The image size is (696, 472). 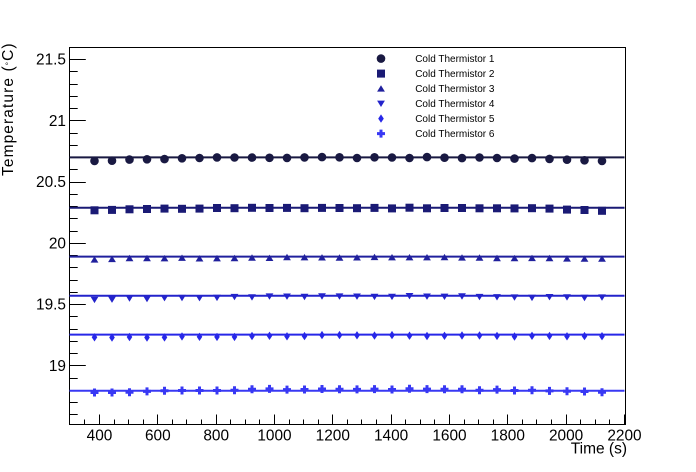 I want to click on svg-text: 600, so click(x=158, y=436).